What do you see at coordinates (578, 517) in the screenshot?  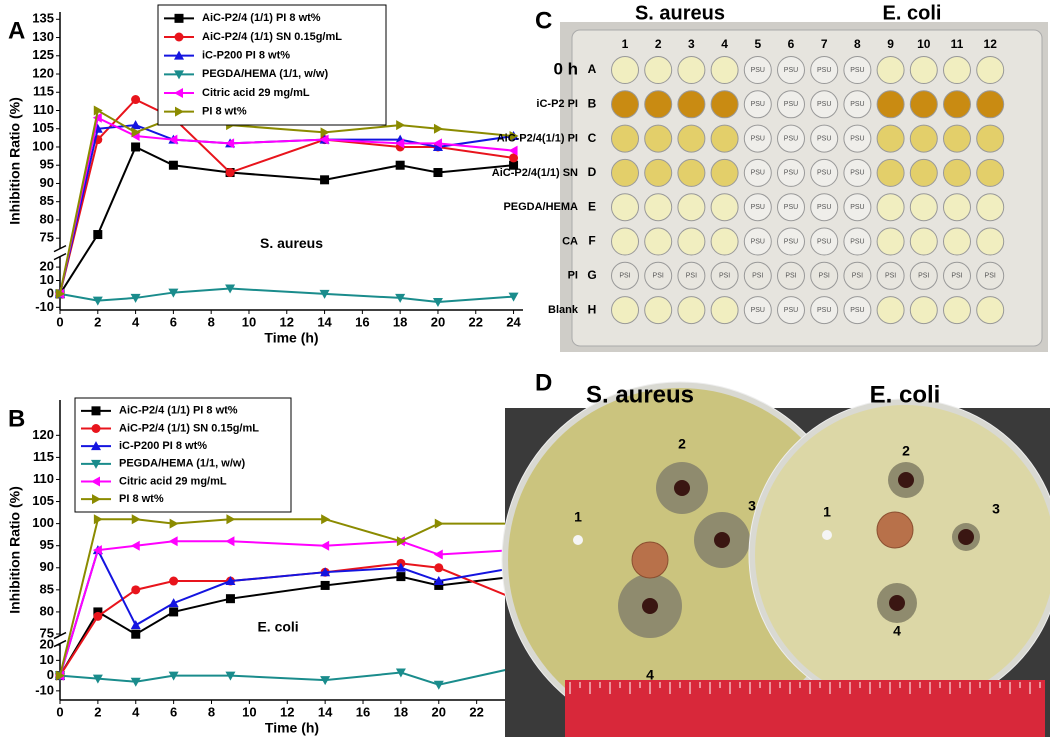 I see `spot-label: 1` at bounding box center [578, 517].